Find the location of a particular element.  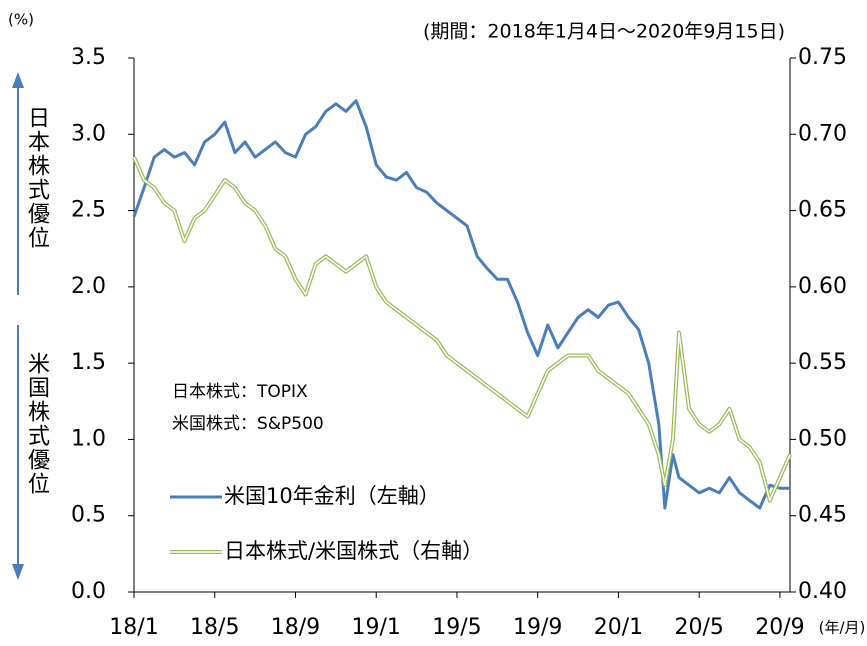

y2-tick-label: 0.65 is located at coordinates (822, 210).